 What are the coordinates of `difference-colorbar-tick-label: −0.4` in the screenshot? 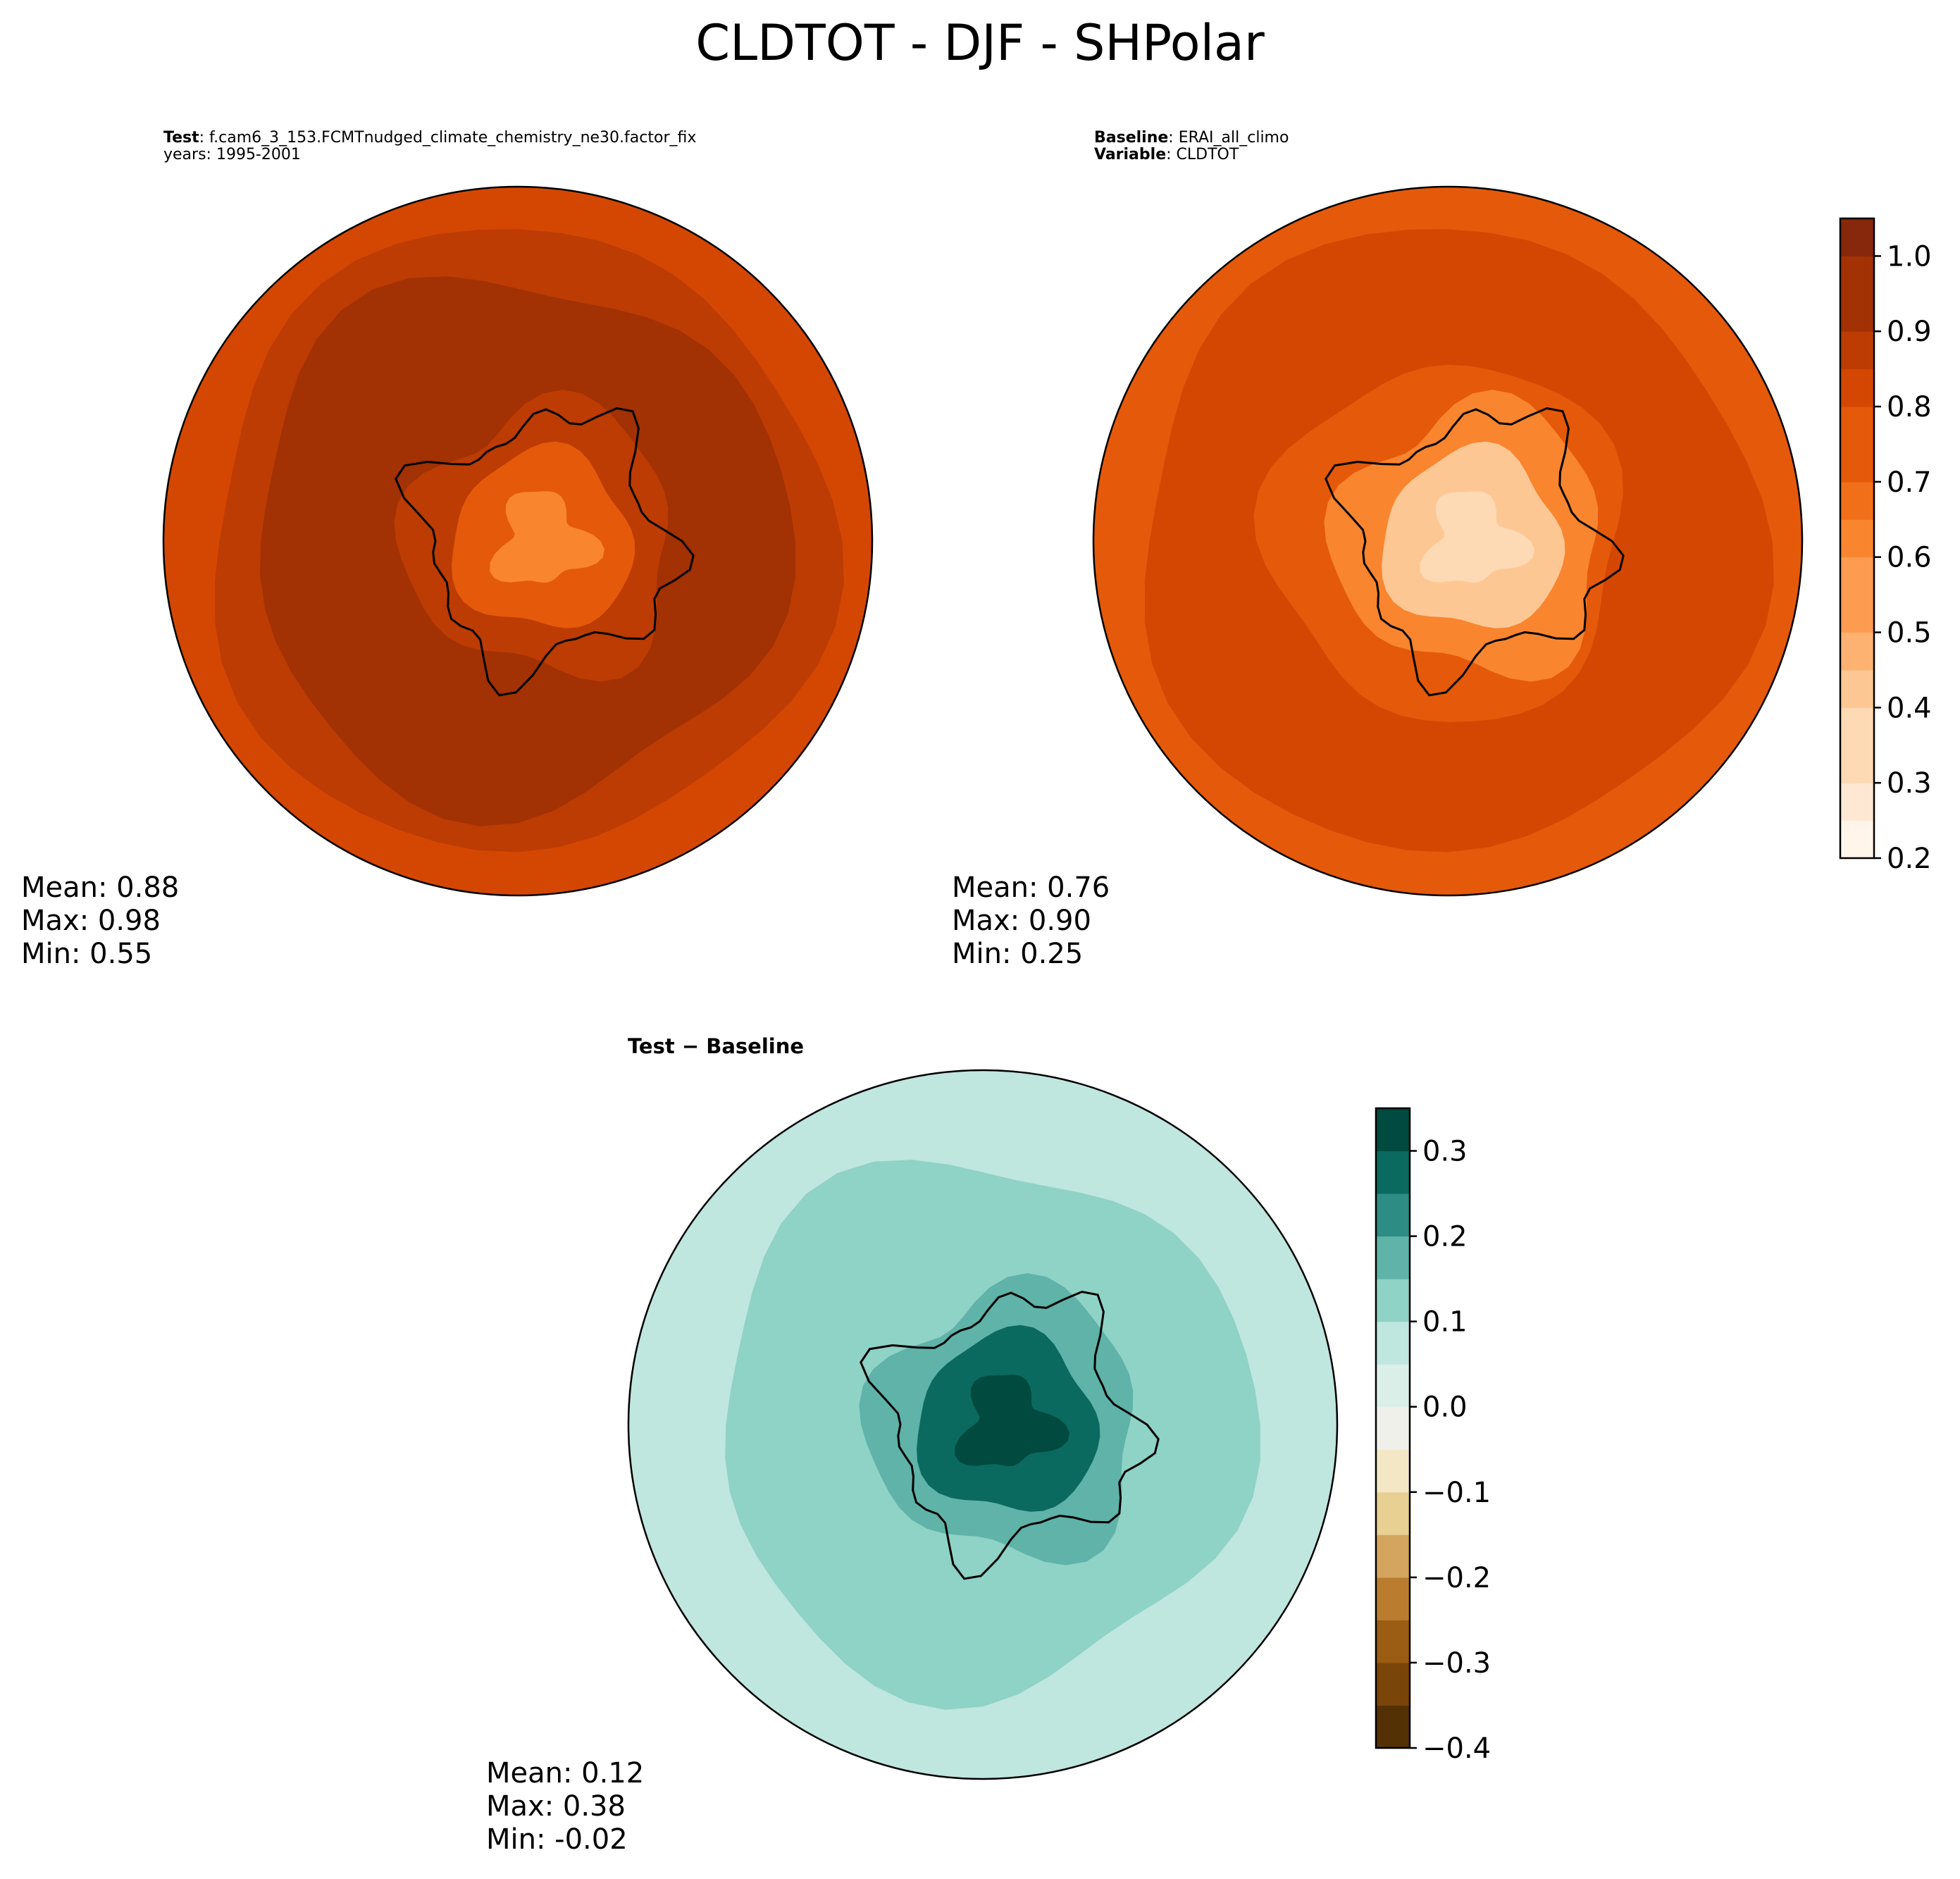 It's located at (1457, 1748).